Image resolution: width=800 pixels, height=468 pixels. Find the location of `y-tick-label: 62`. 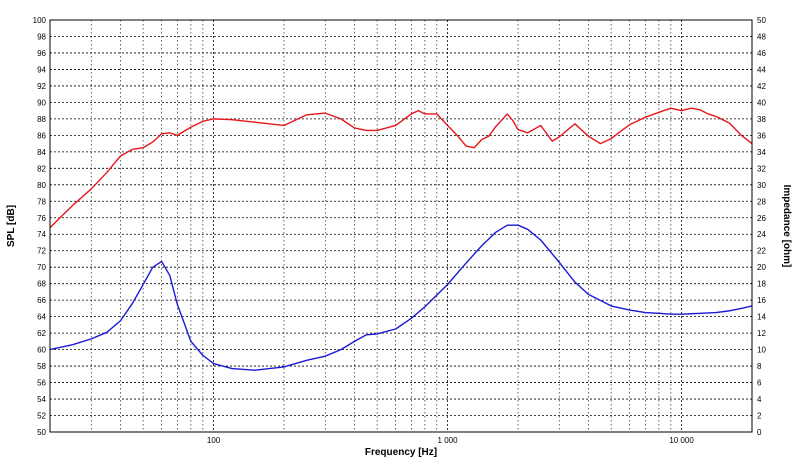

y-tick-label: 62 is located at coordinates (41, 333).